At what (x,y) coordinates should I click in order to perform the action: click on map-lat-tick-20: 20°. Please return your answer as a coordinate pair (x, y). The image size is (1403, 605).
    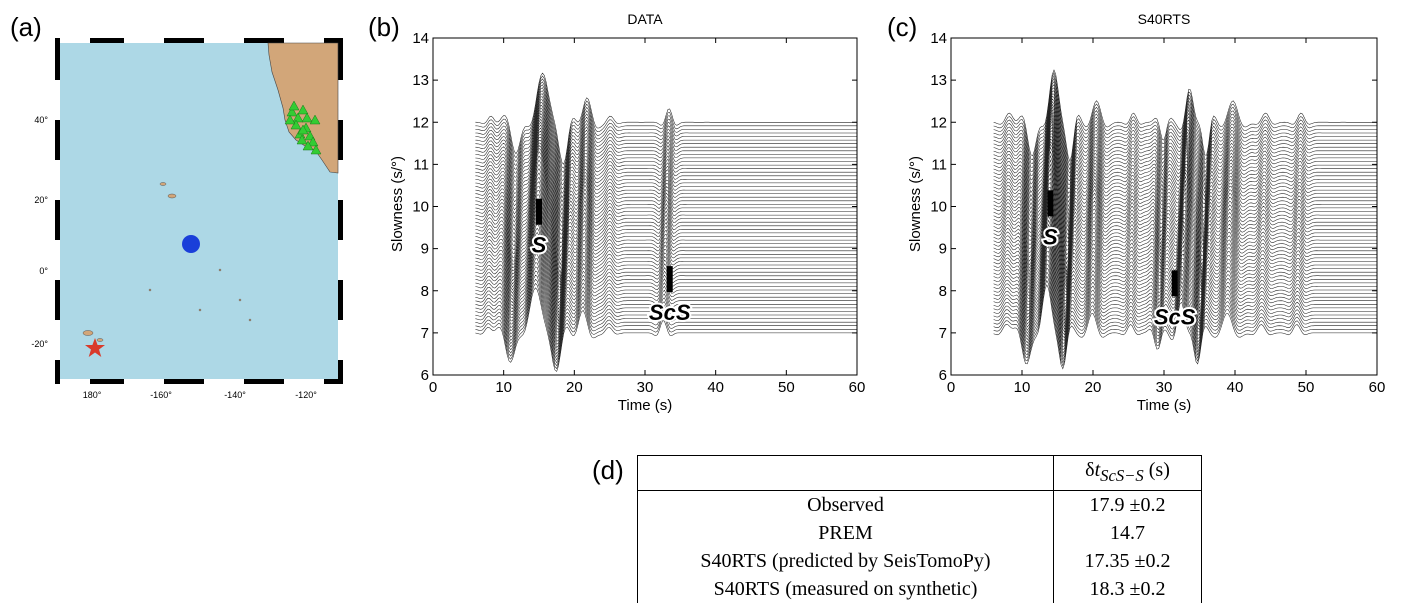
    Looking at the image, I should click on (41, 200).